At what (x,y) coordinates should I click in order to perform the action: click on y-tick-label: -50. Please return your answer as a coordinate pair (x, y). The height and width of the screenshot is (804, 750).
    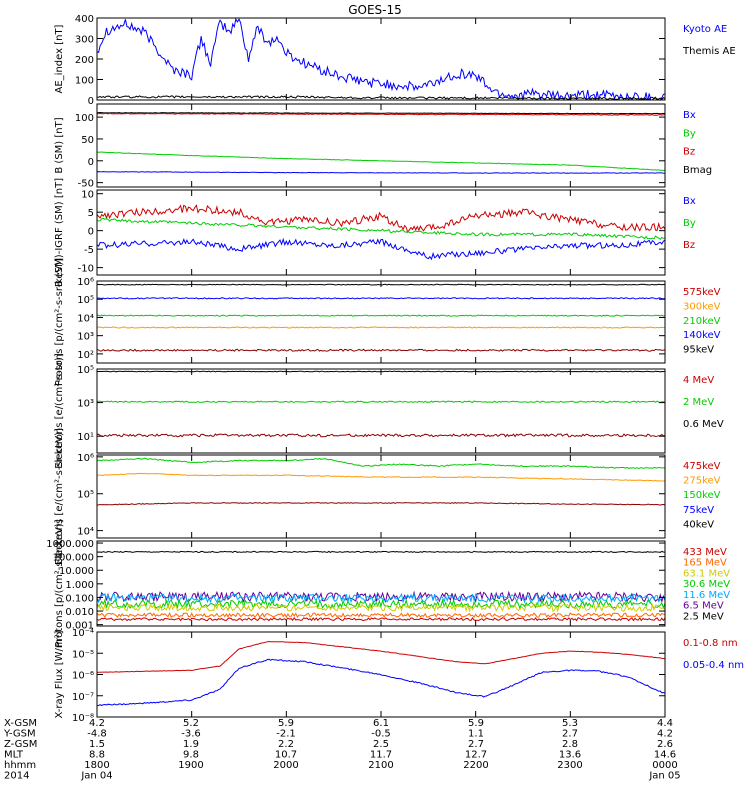
    Looking at the image, I should click on (86, 184).